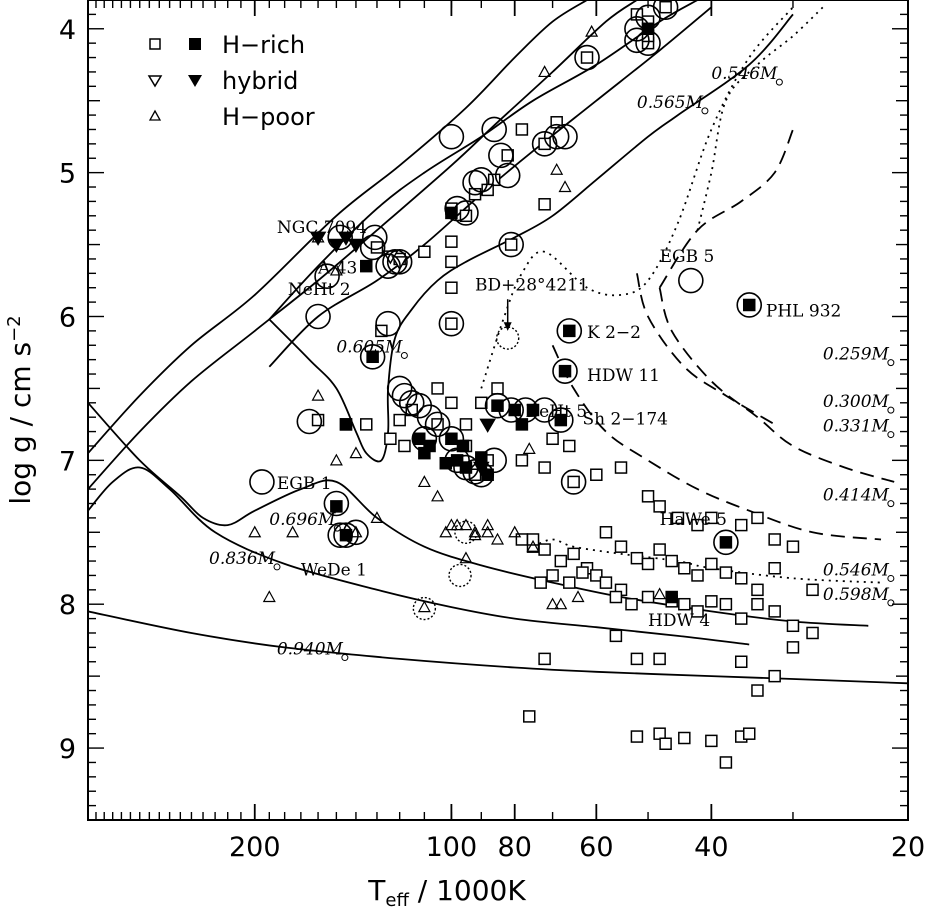 This screenshot has height=914, width=926. What do you see at coordinates (260, 81) in the screenshot?
I see `legend-label-1: hybrid` at bounding box center [260, 81].